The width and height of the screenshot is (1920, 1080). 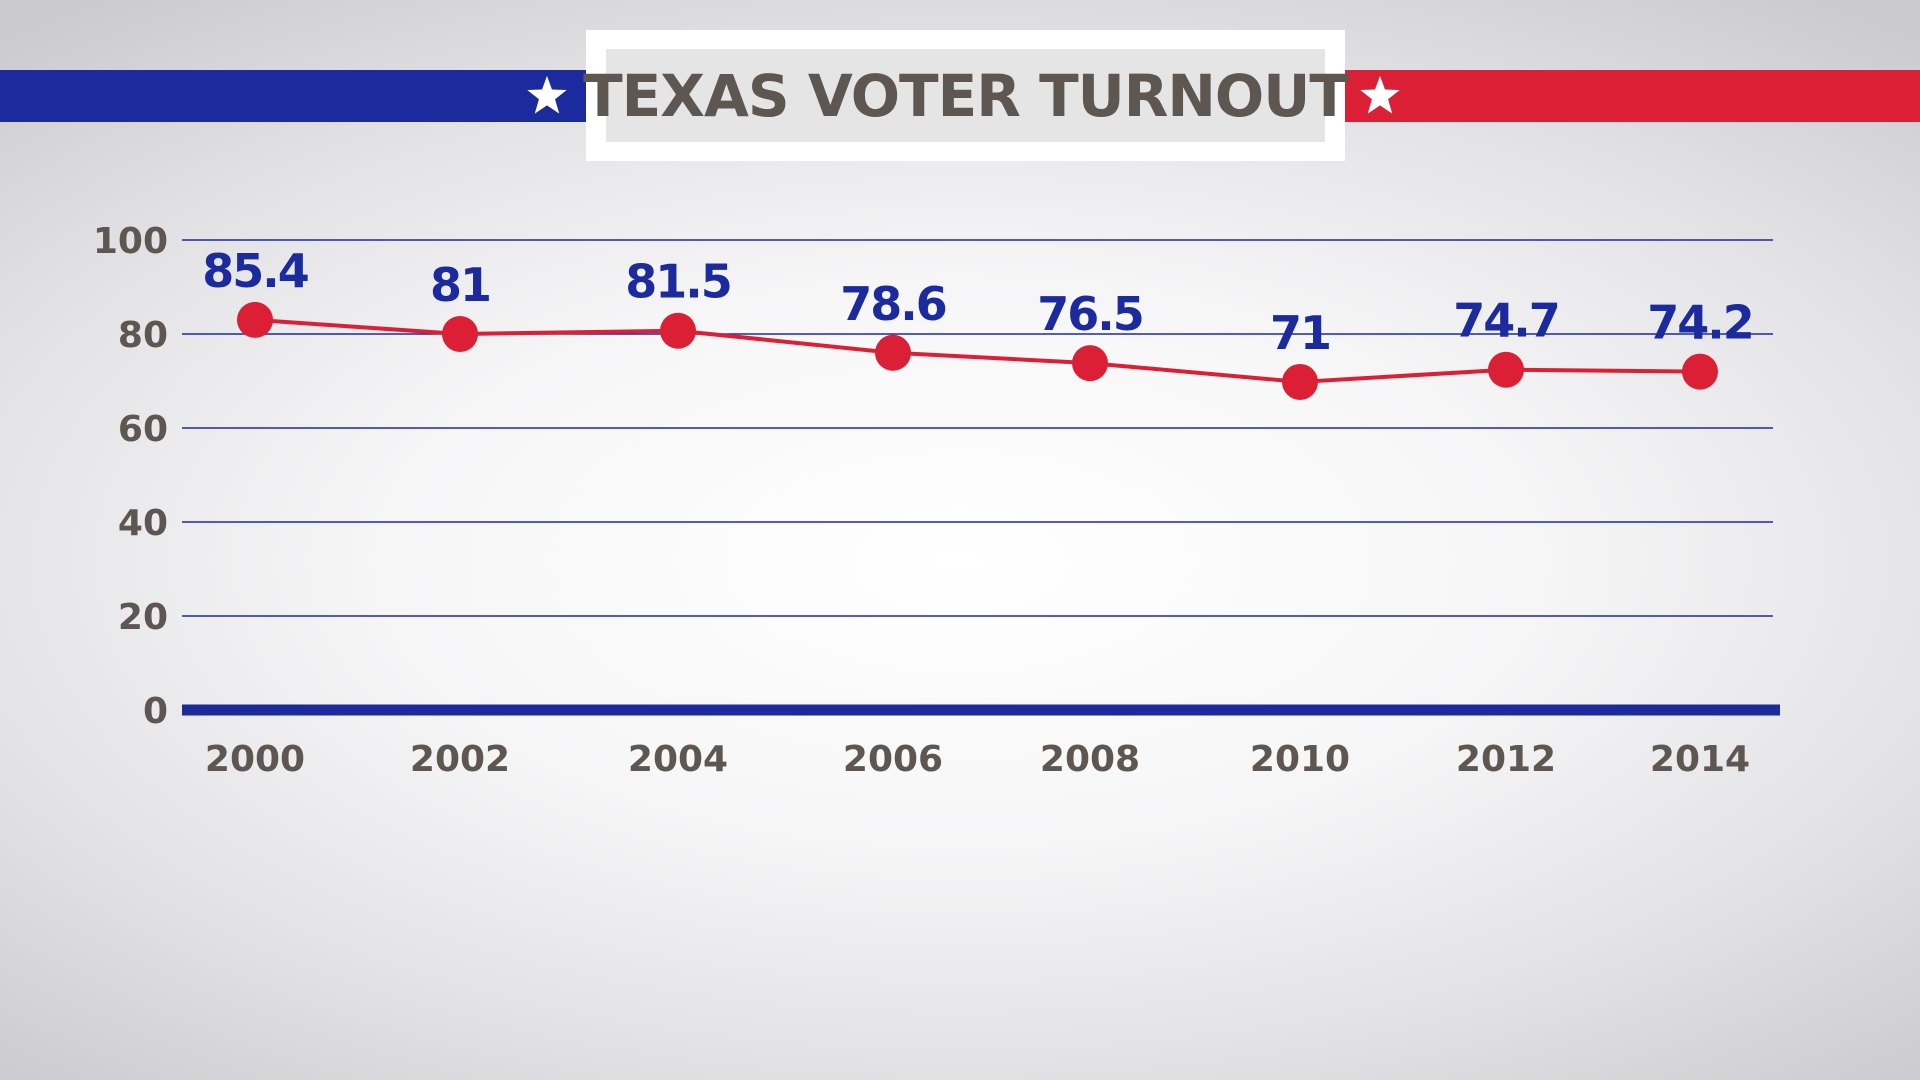 I want to click on data-label: 81.5, so click(x=678, y=282).